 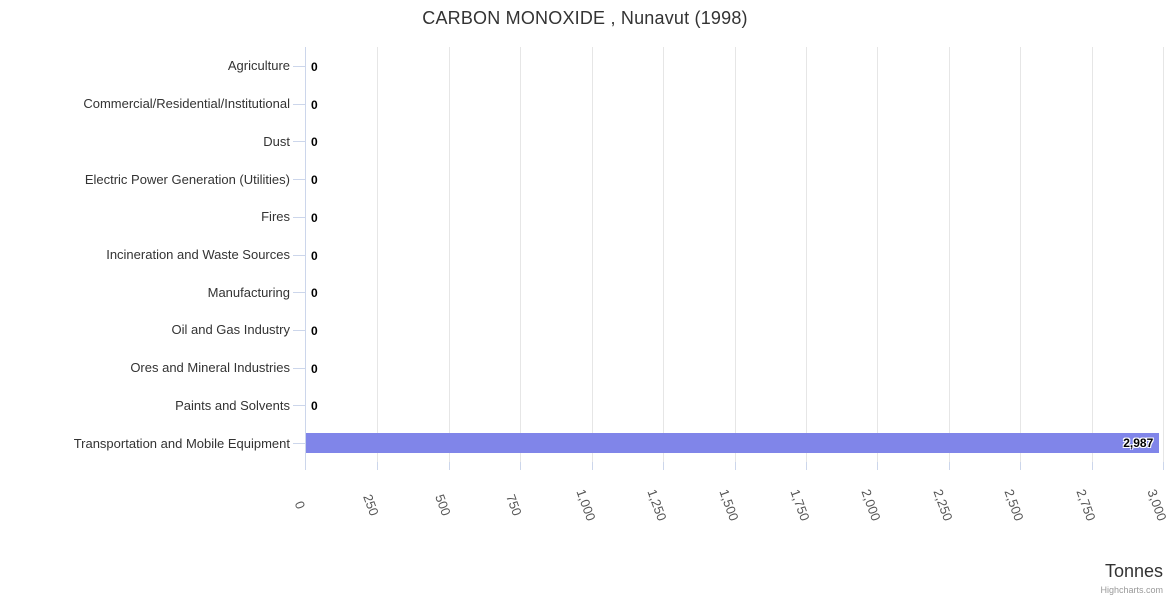 I want to click on category-label: Fires, so click(x=275, y=217).